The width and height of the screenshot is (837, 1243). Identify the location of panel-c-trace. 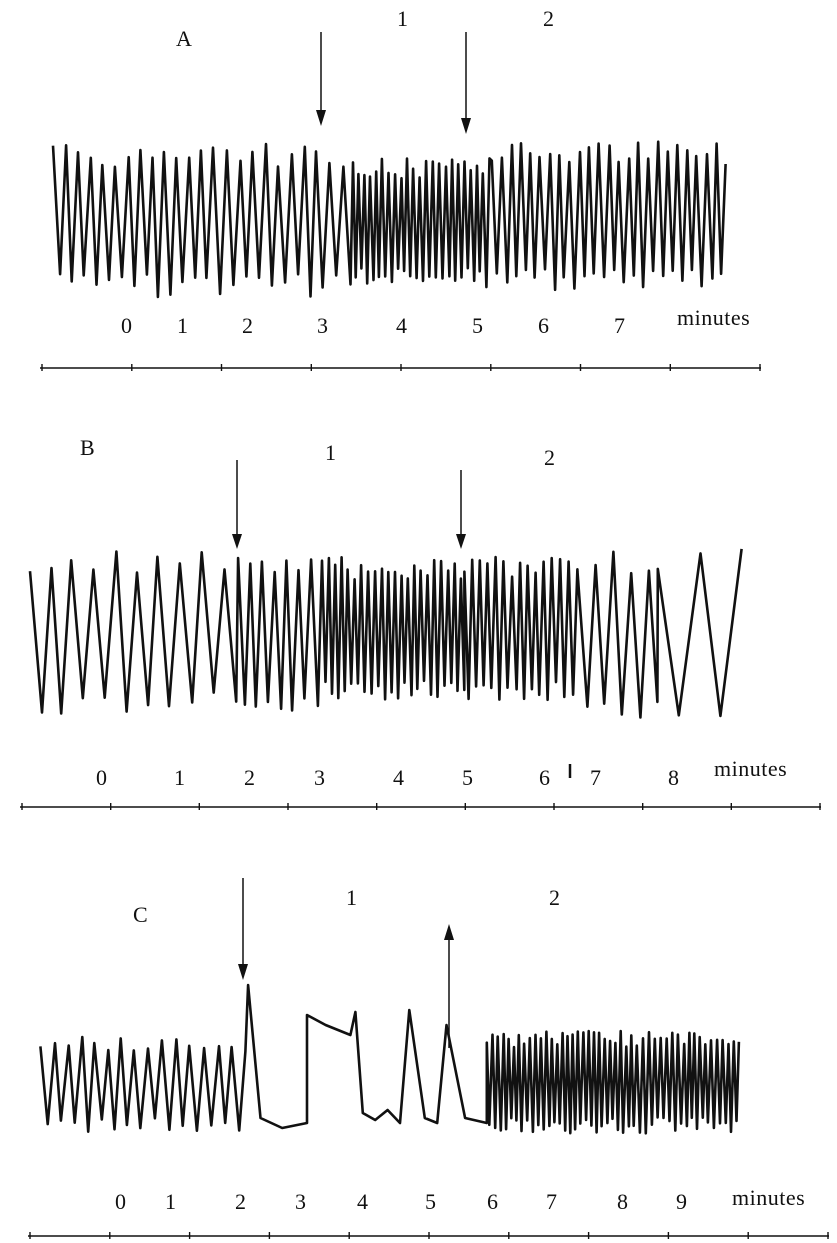
(390, 1059).